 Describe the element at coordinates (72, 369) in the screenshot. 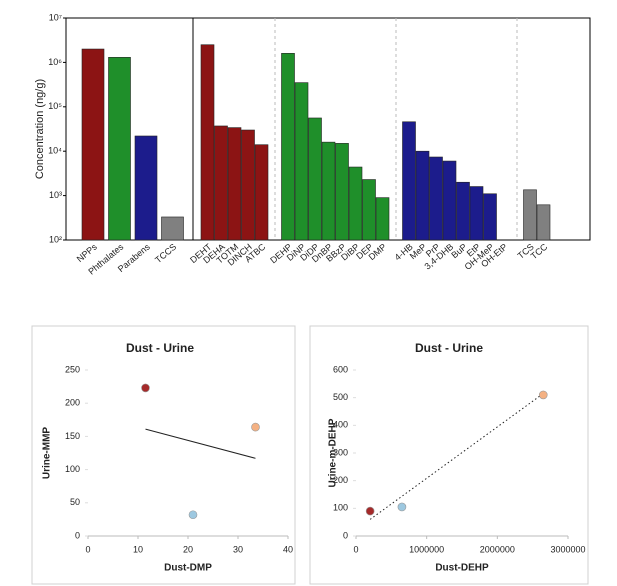

I see `y-tick-label: 250` at that location.